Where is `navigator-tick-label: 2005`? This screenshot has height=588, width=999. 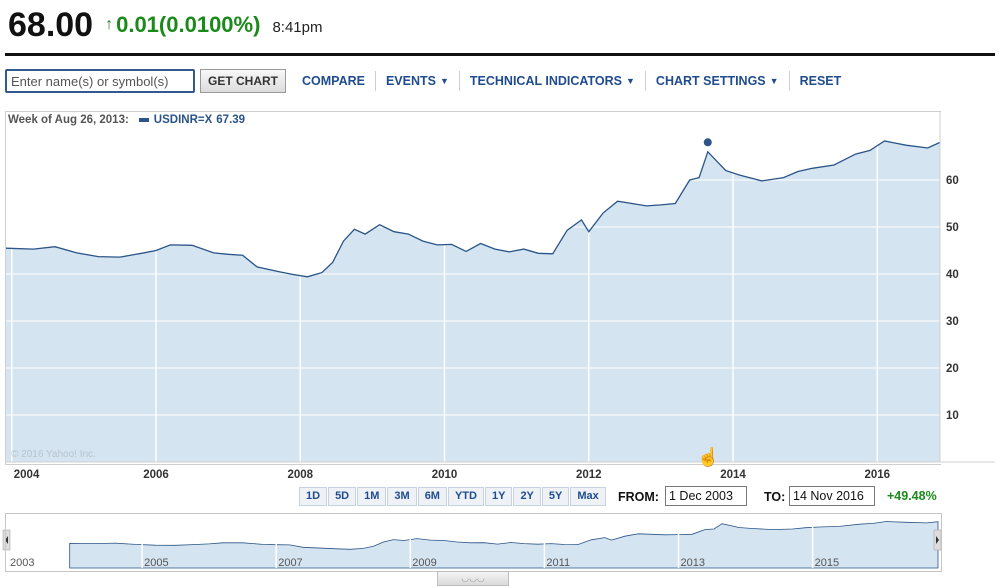
navigator-tick-label: 2005 is located at coordinates (156, 563).